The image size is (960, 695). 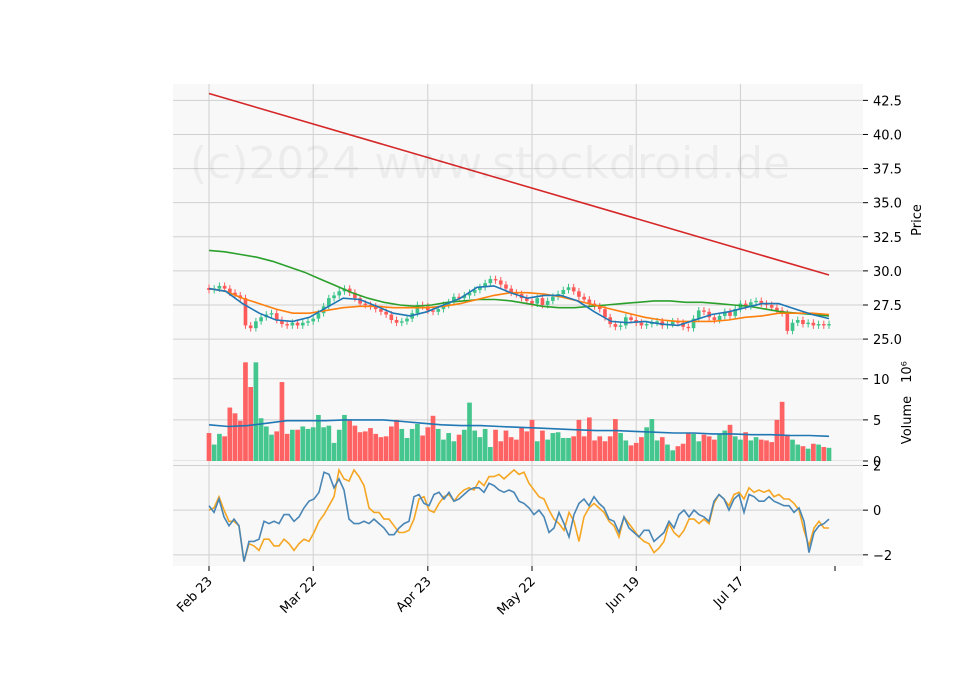 I want to click on oscillator-ytick-label: −2, so click(x=882, y=556).